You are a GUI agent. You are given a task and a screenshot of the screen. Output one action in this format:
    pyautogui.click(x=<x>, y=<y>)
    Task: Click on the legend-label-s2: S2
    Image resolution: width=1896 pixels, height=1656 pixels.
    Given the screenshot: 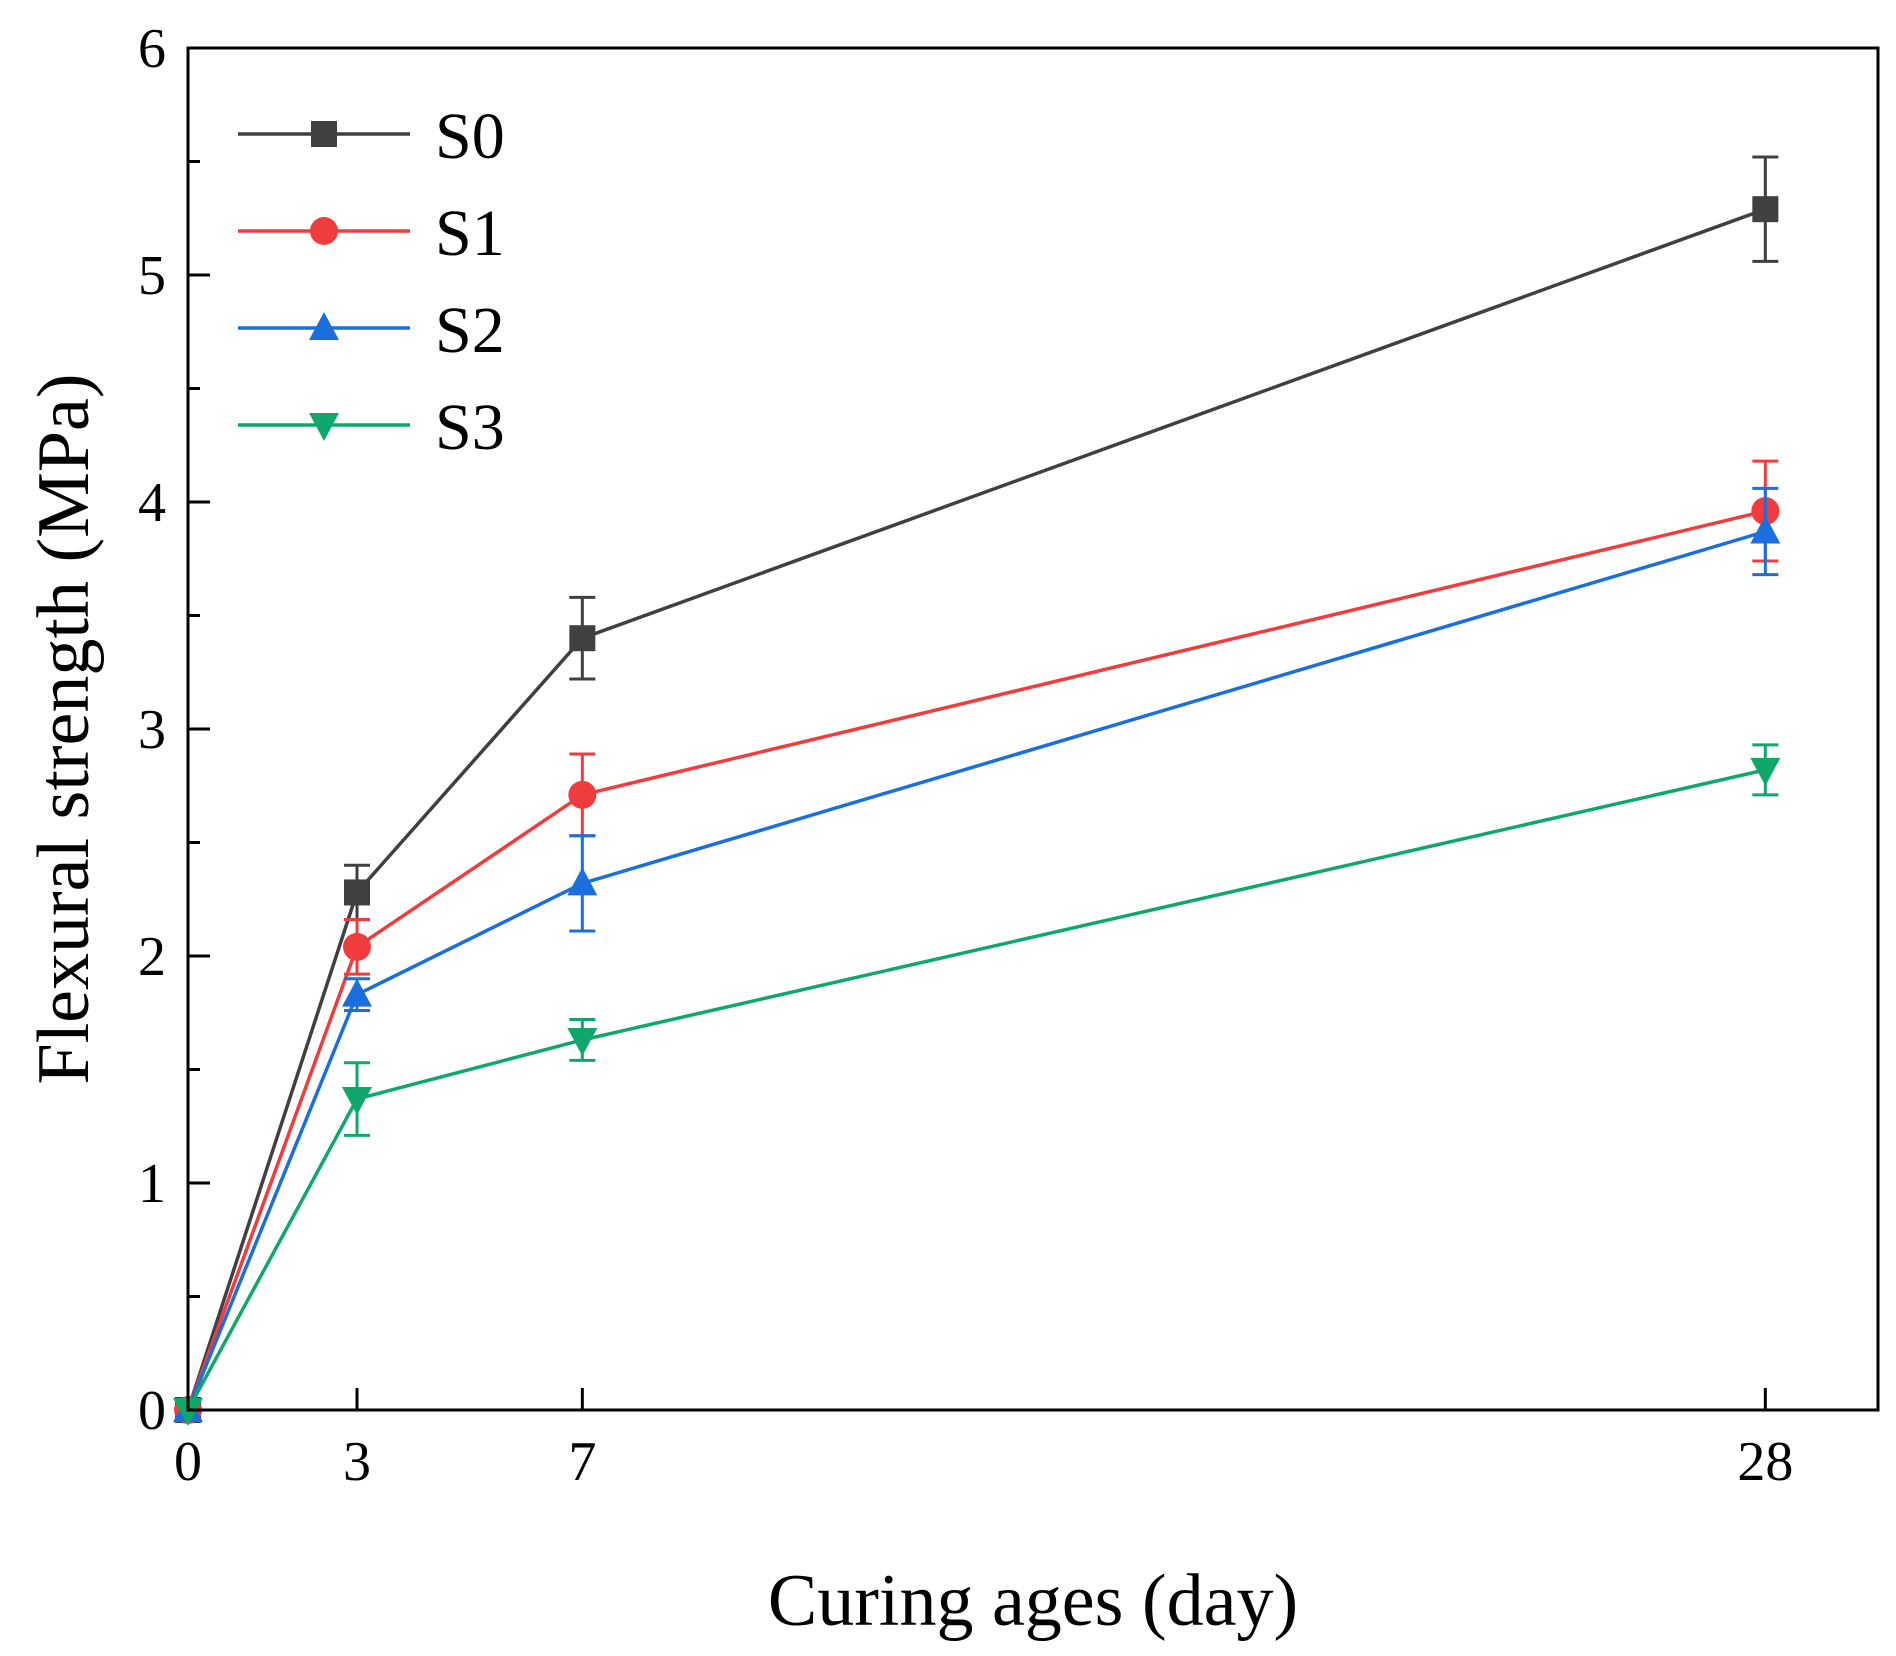 What is the action you would take?
    pyautogui.click(x=470, y=330)
    